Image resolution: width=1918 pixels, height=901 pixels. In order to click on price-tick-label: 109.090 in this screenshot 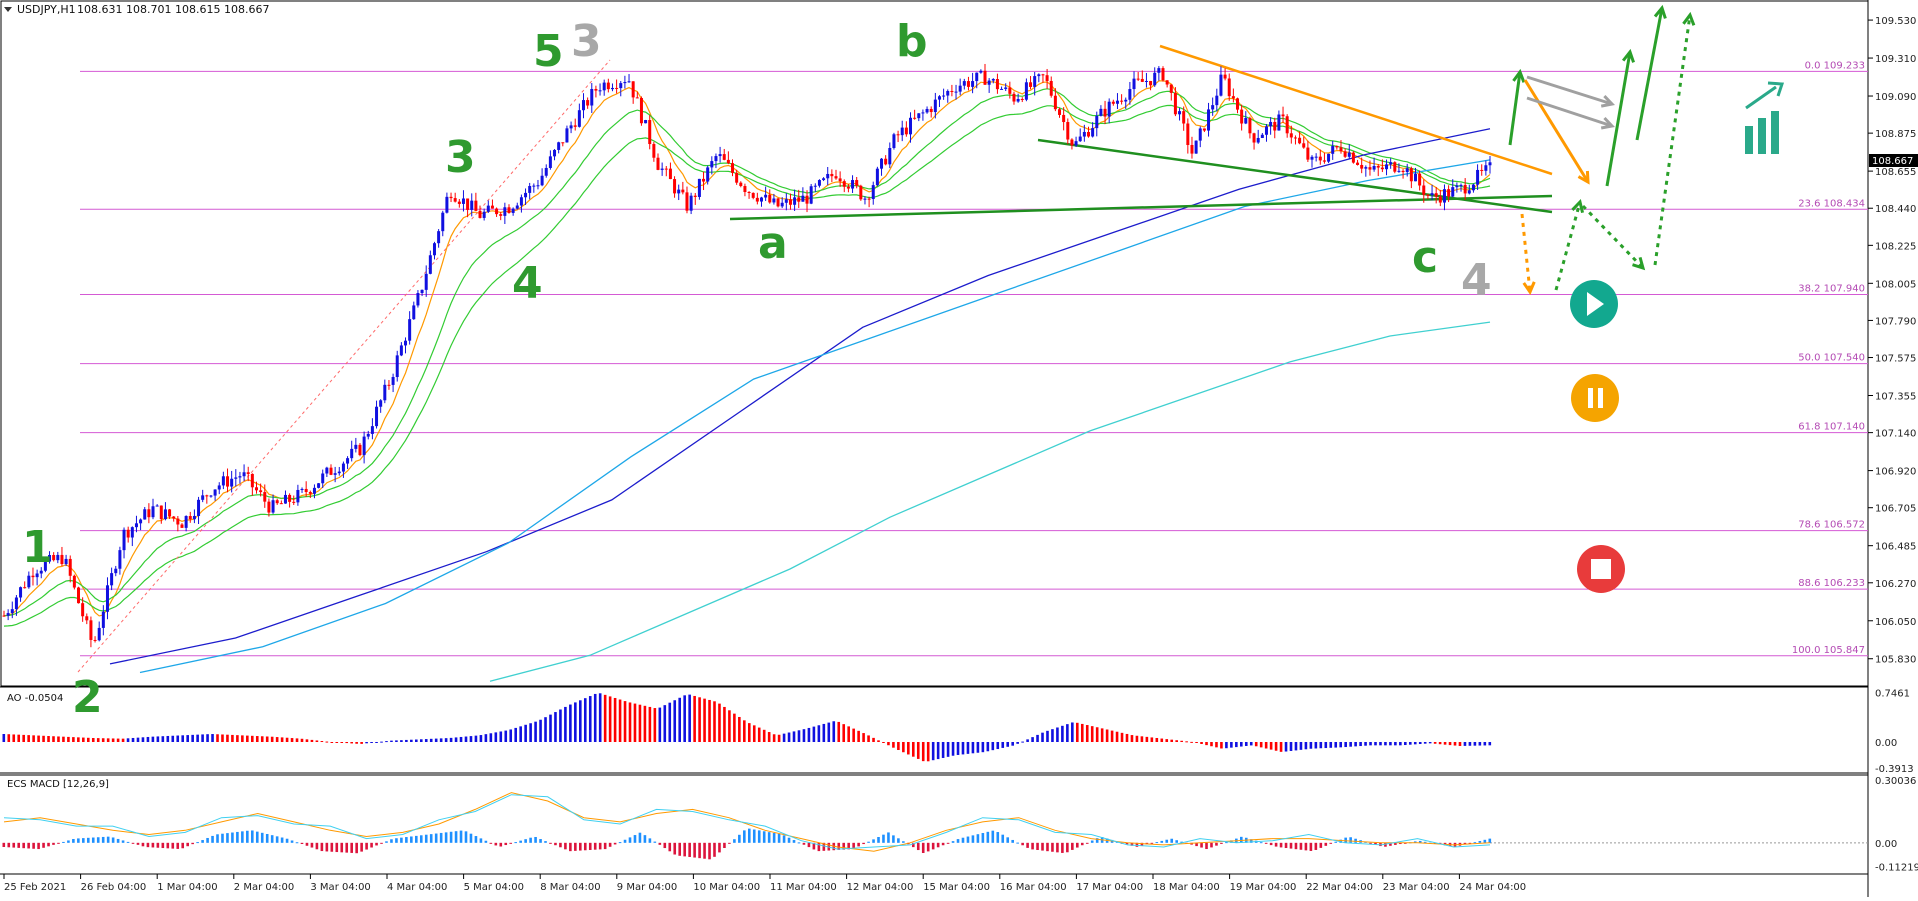, I will do `click(1895, 97)`.